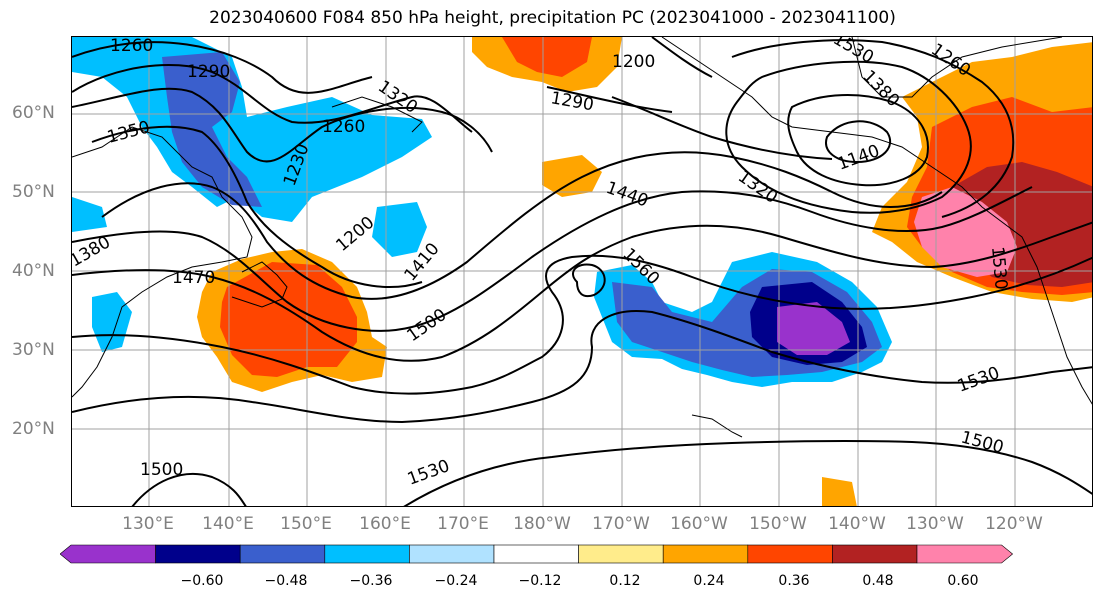 The image size is (1105, 601). What do you see at coordinates (778, 524) in the screenshot?
I see `longitude-label: 150°W` at bounding box center [778, 524].